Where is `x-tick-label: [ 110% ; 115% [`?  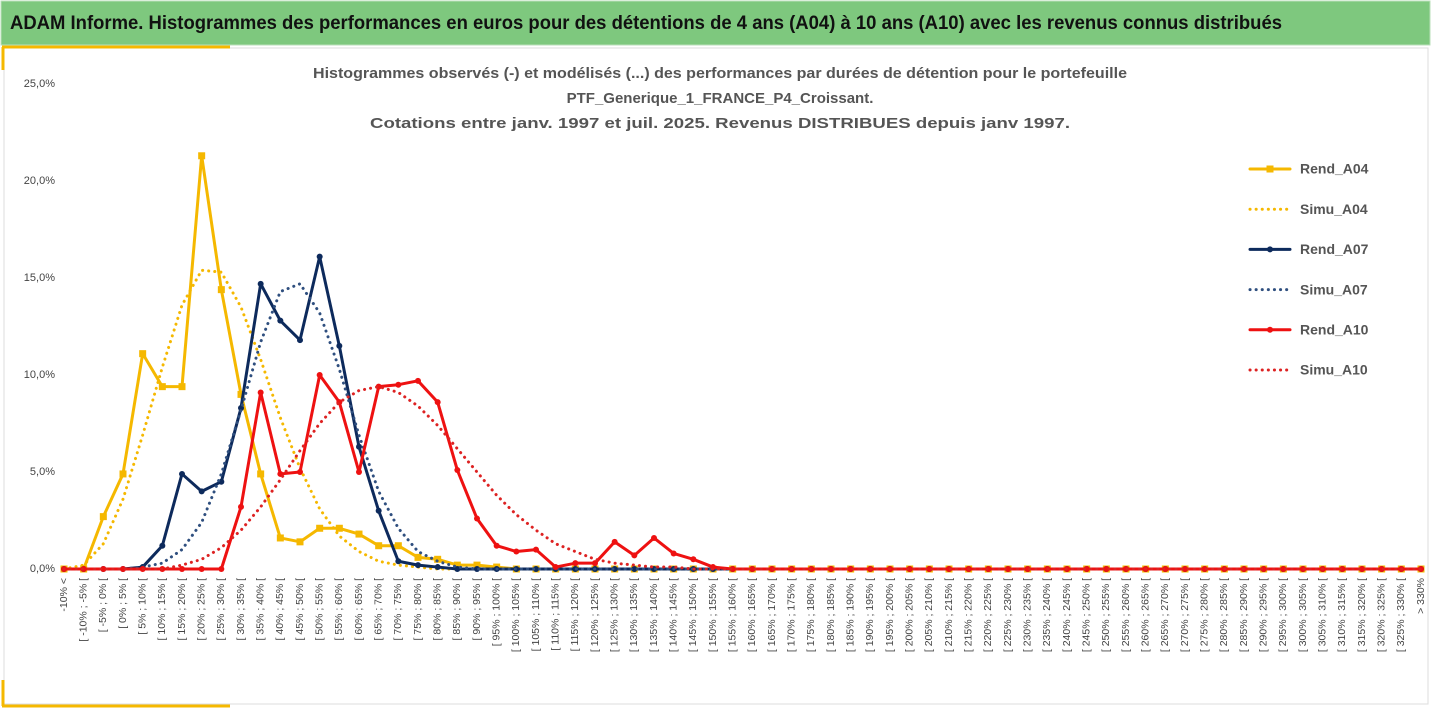 x-tick-label: [ 110% ; 115% [ is located at coordinates (555, 614).